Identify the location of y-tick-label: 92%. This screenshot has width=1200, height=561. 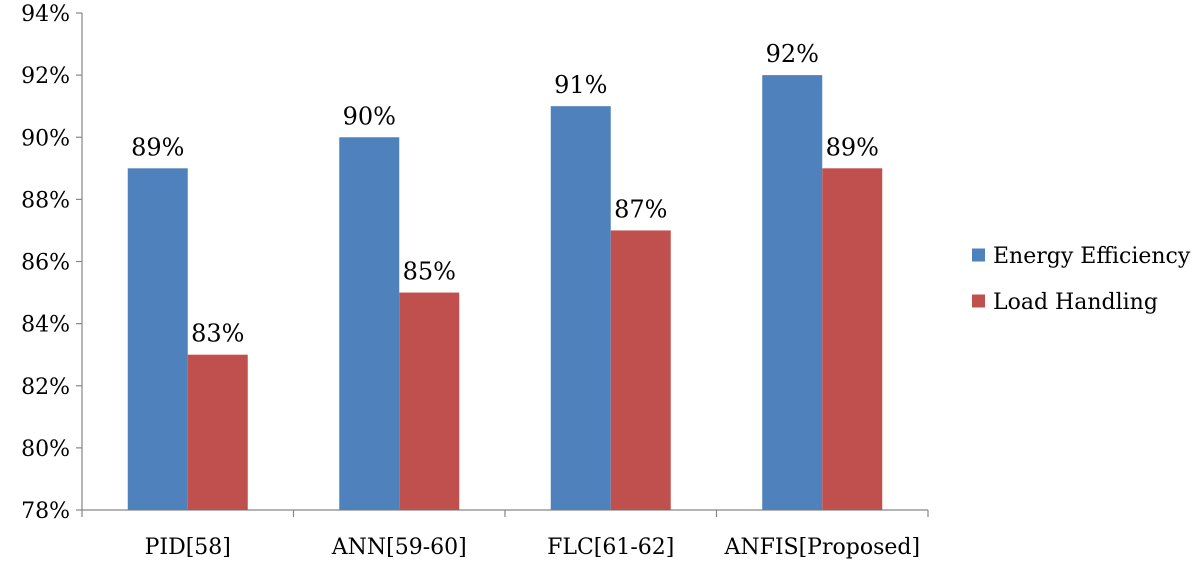
(45, 76).